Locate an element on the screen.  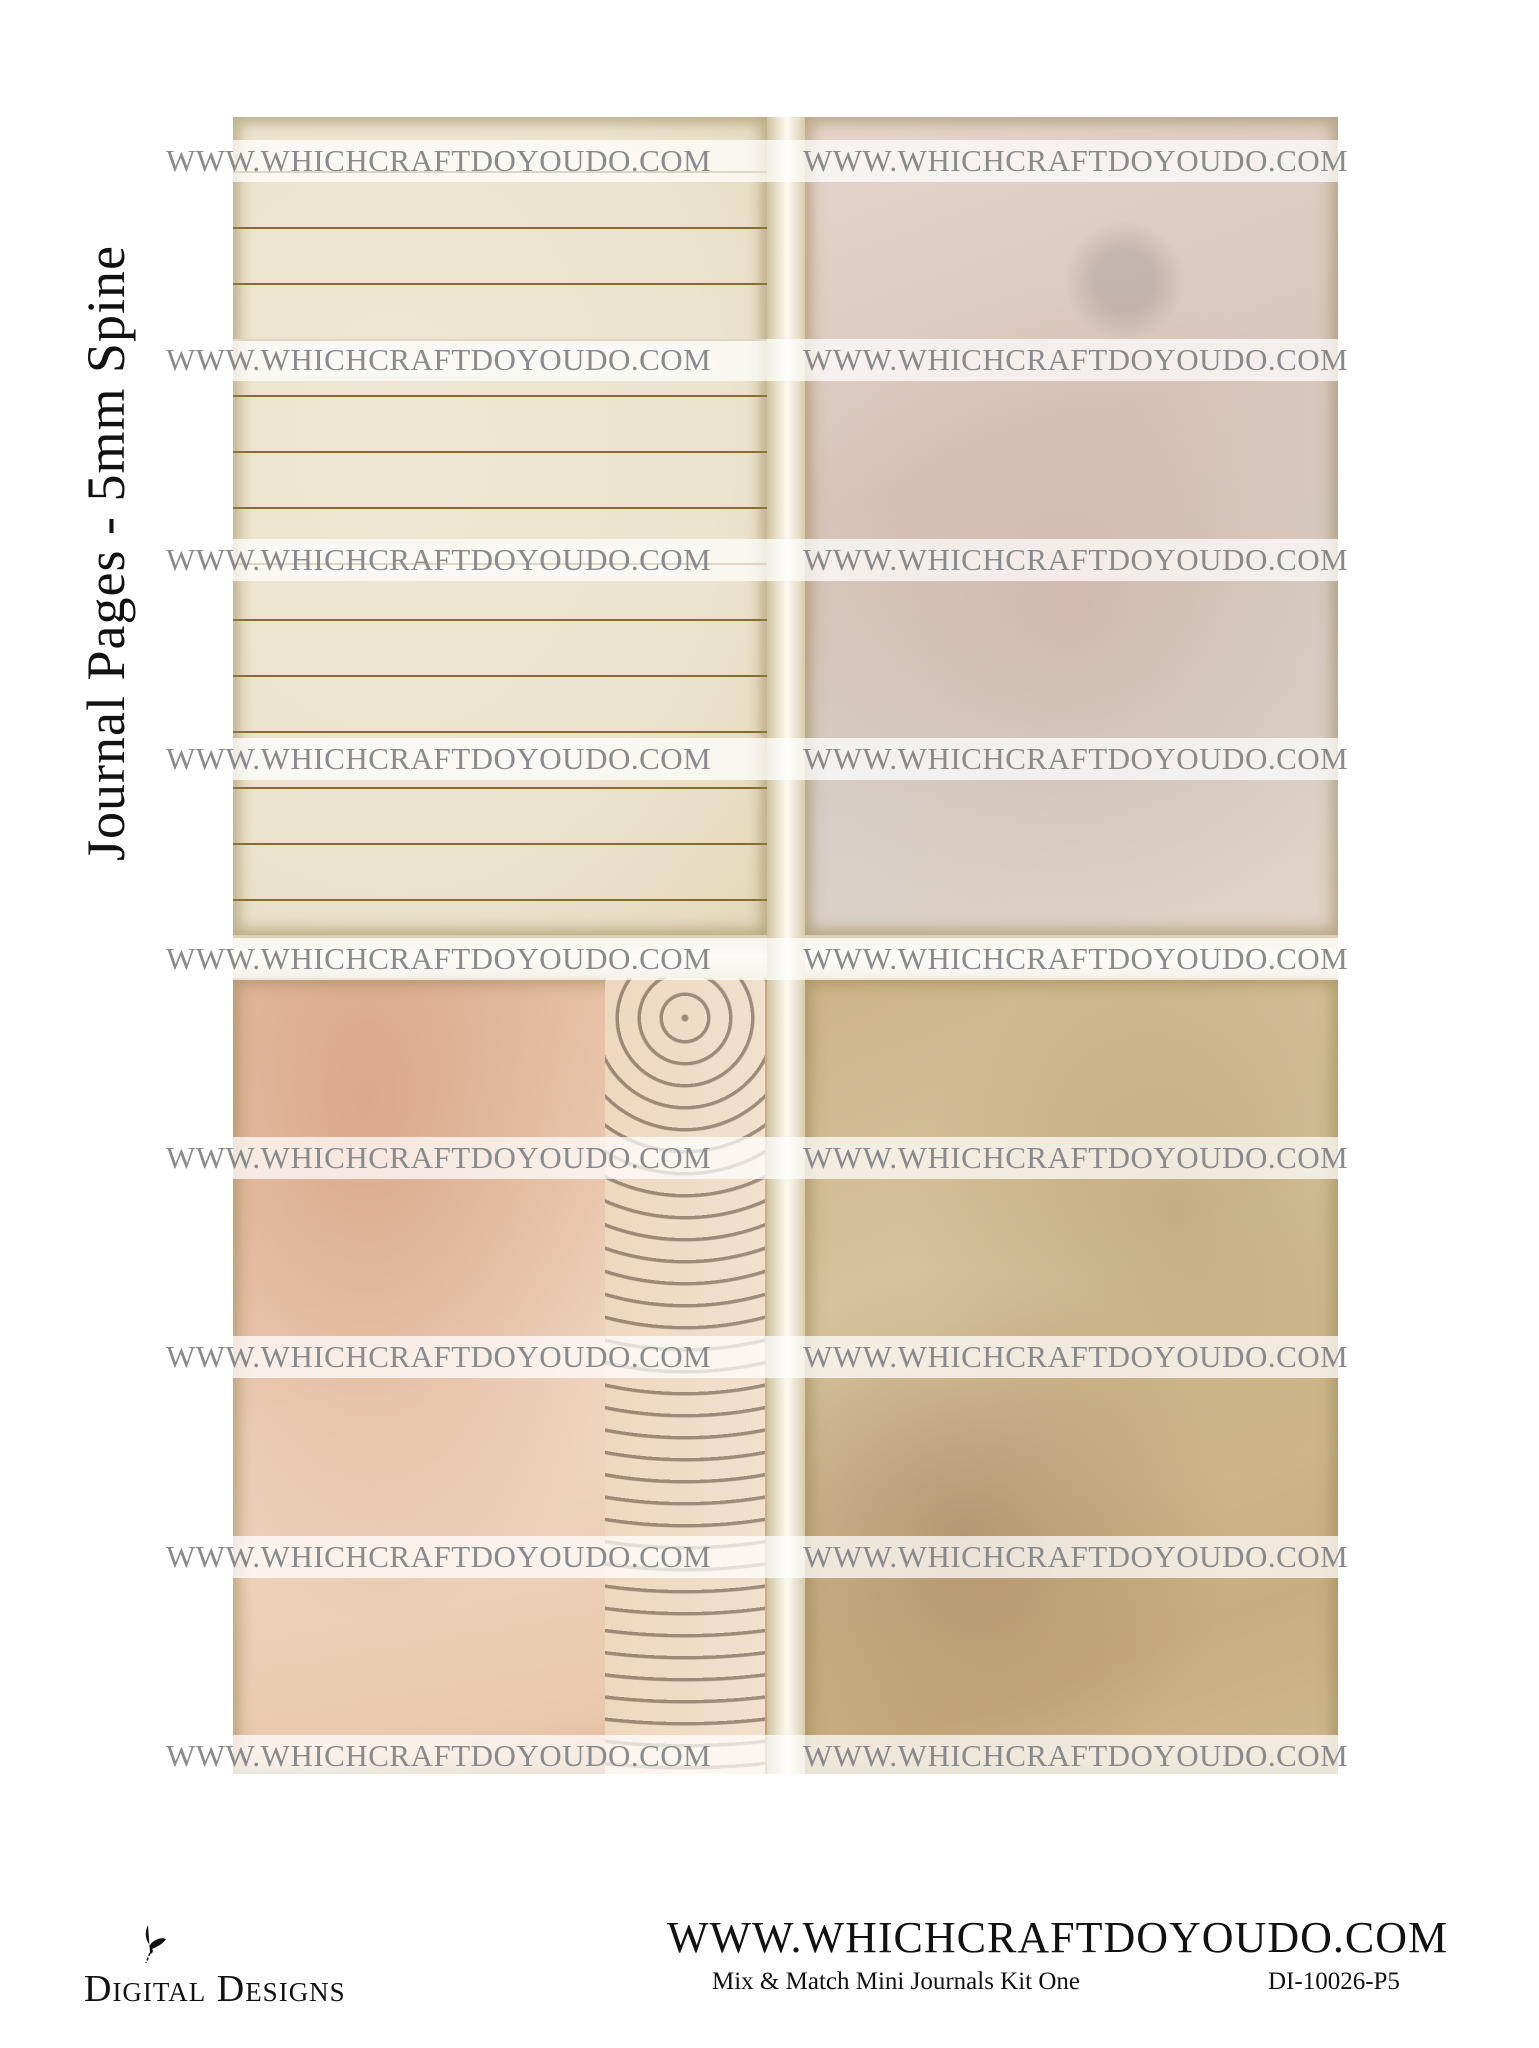
product-code: DI-10026-P5 is located at coordinates (1334, 1981).